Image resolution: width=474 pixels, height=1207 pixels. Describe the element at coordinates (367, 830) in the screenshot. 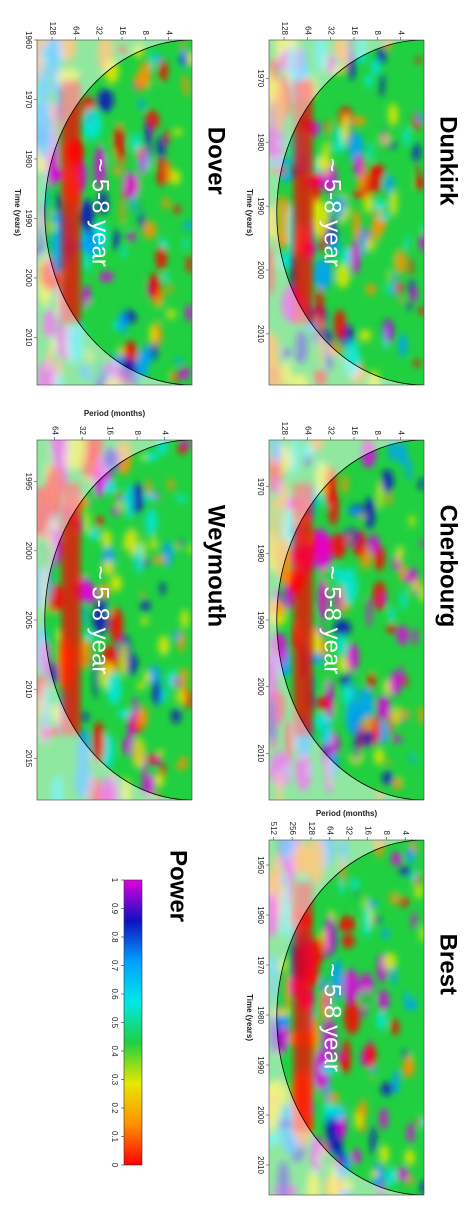

I see `y-tick-label: 16` at that location.